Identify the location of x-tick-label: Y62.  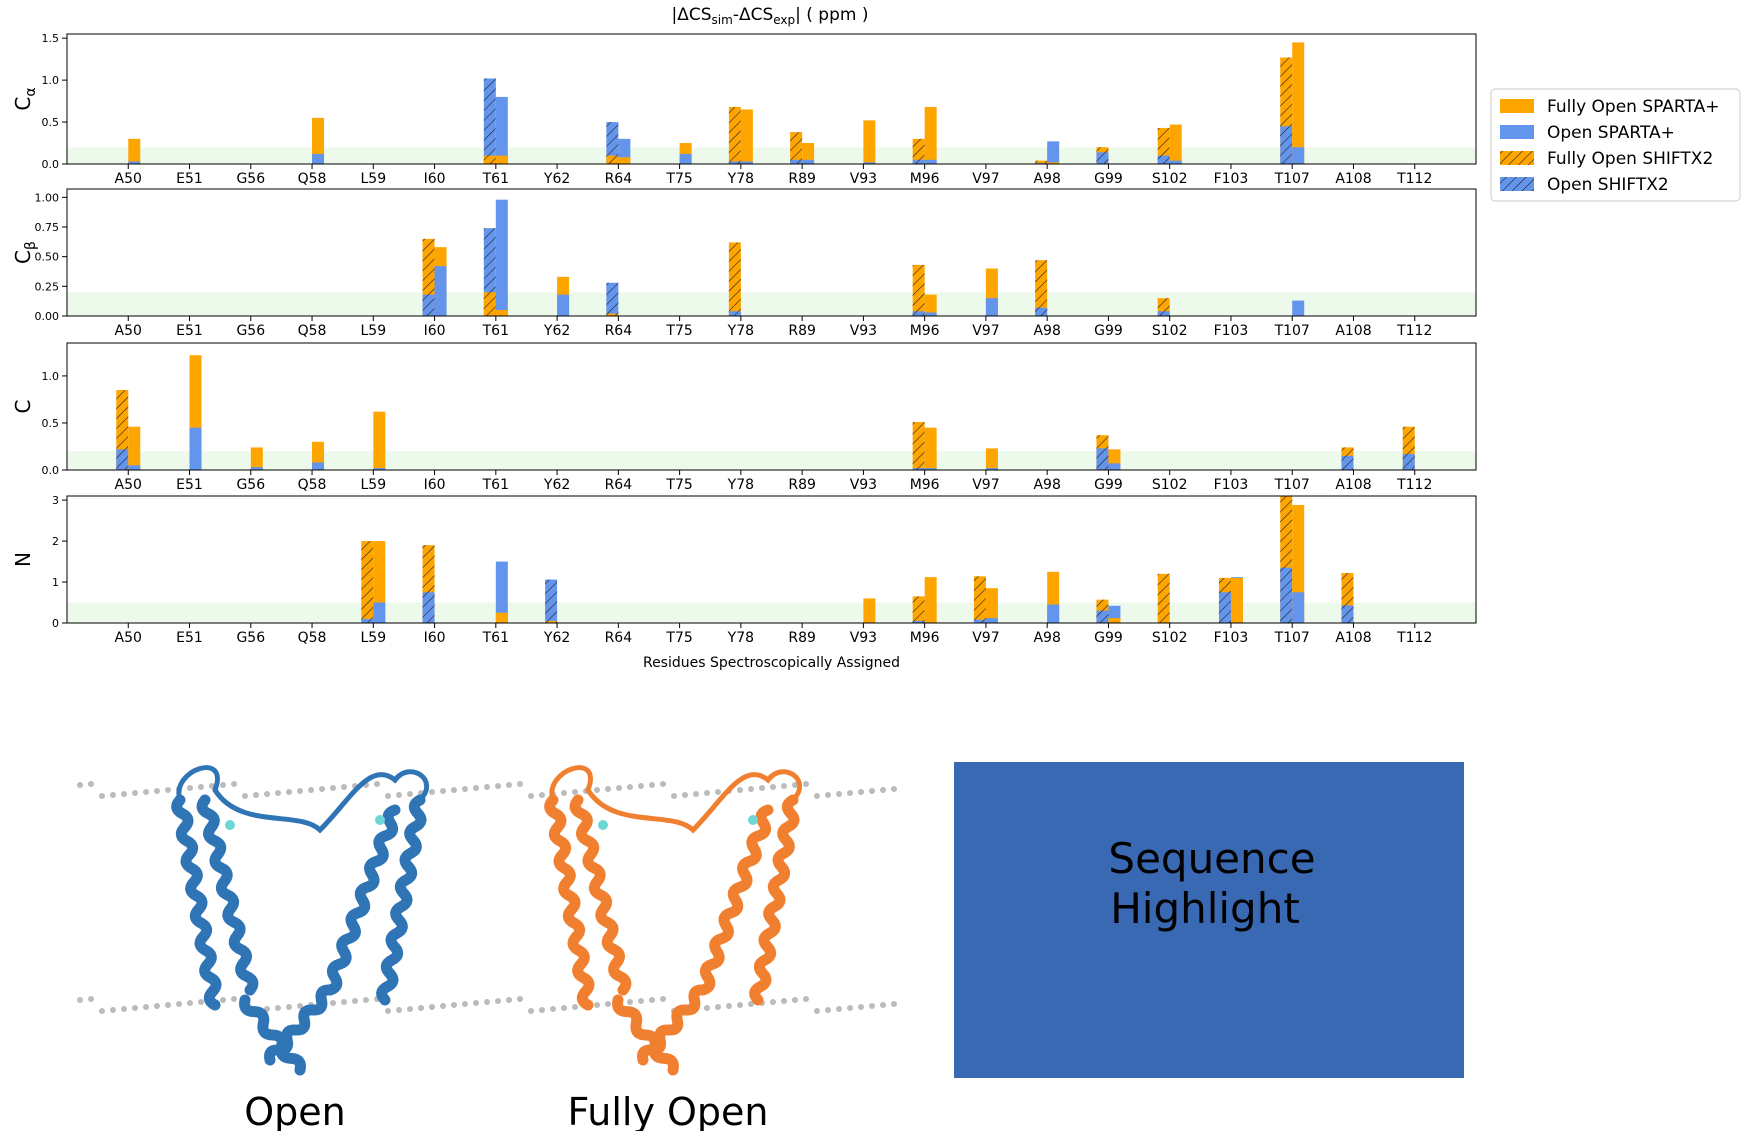
(556, 485).